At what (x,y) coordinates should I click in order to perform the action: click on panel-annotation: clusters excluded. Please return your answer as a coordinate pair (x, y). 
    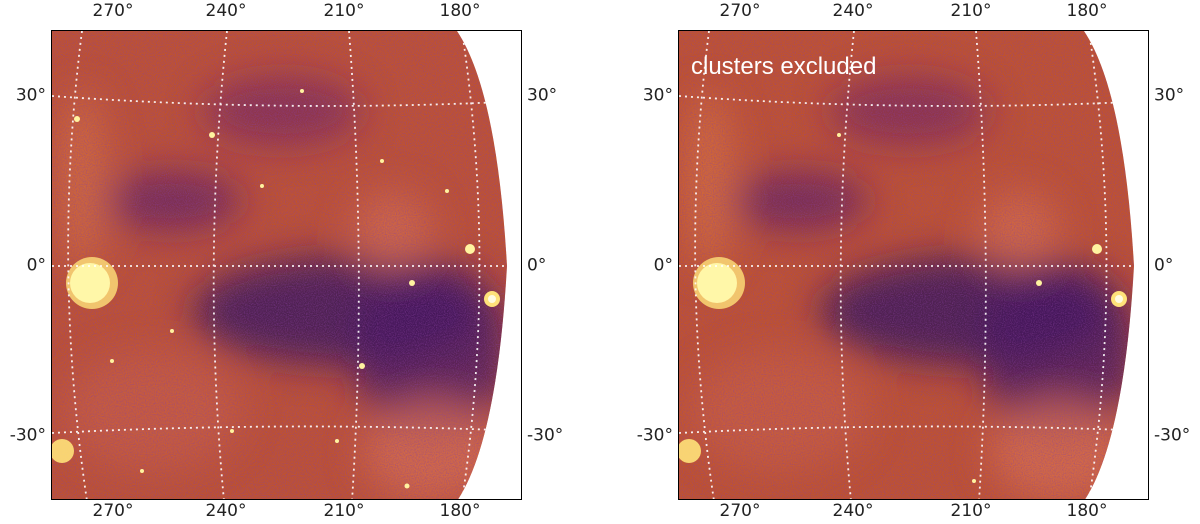
    Looking at the image, I should click on (784, 66).